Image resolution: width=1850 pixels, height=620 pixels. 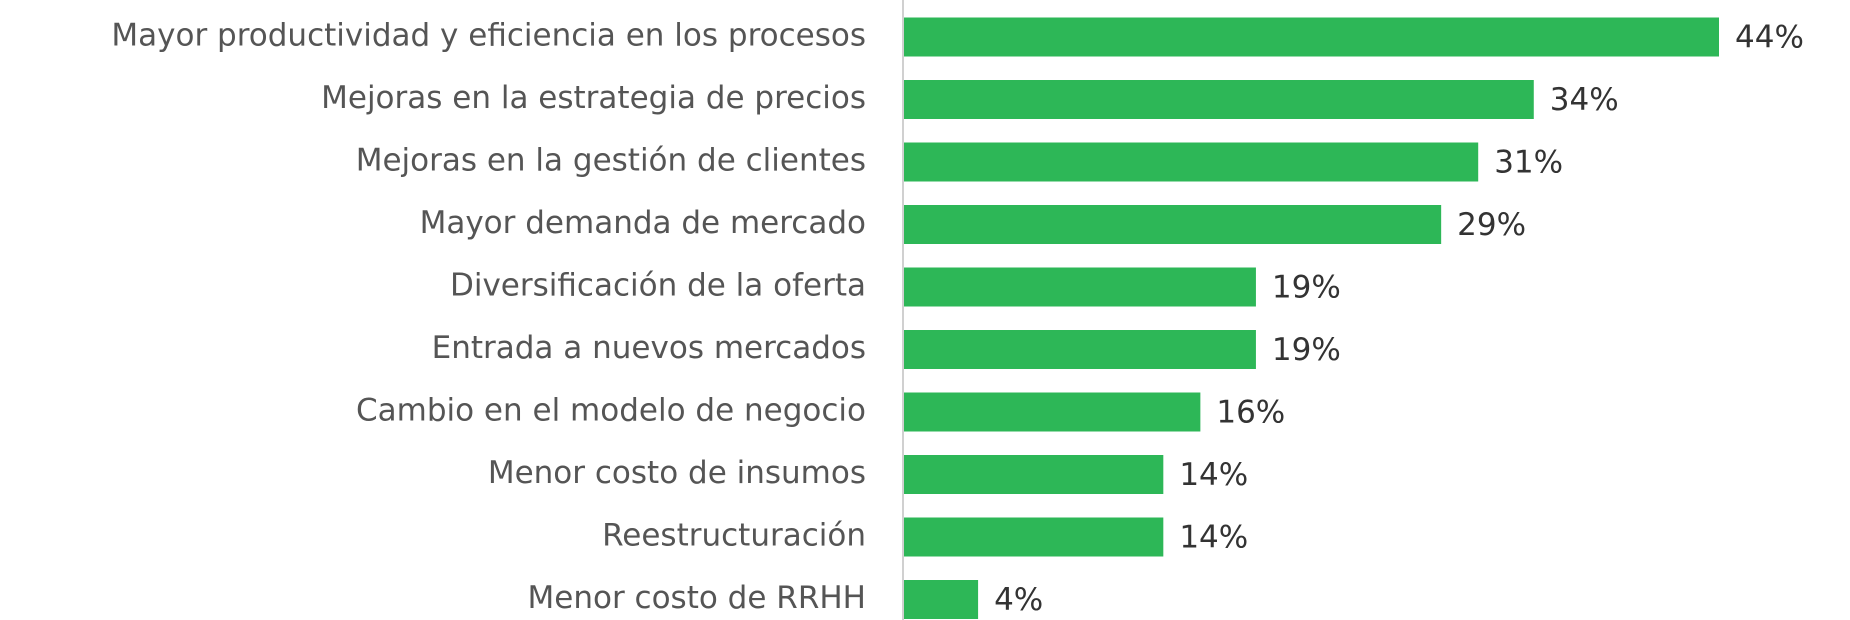 What do you see at coordinates (1491, 225) in the screenshot?
I see `value-label: 29%` at bounding box center [1491, 225].